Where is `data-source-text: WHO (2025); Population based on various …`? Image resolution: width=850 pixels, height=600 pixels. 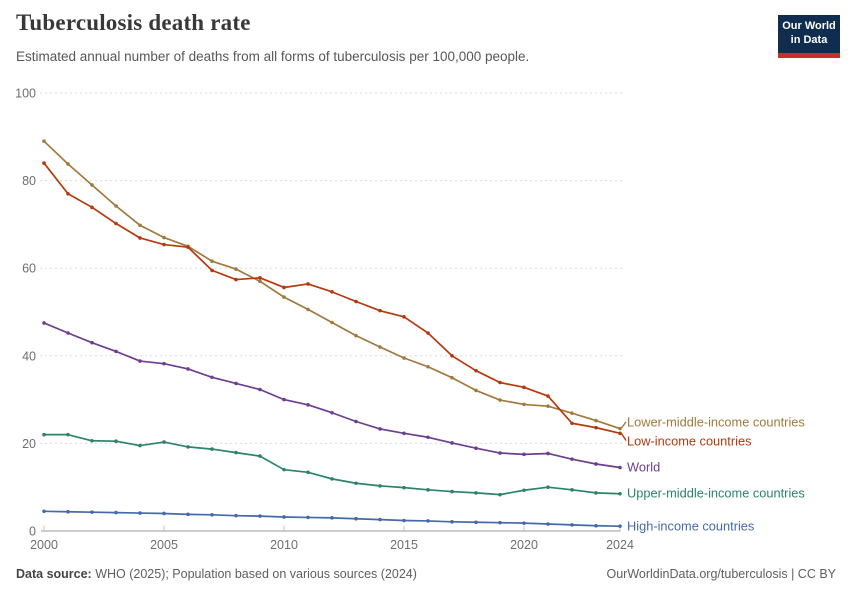 data-source-text: WHO (2025); Population based on various … is located at coordinates (254, 574).